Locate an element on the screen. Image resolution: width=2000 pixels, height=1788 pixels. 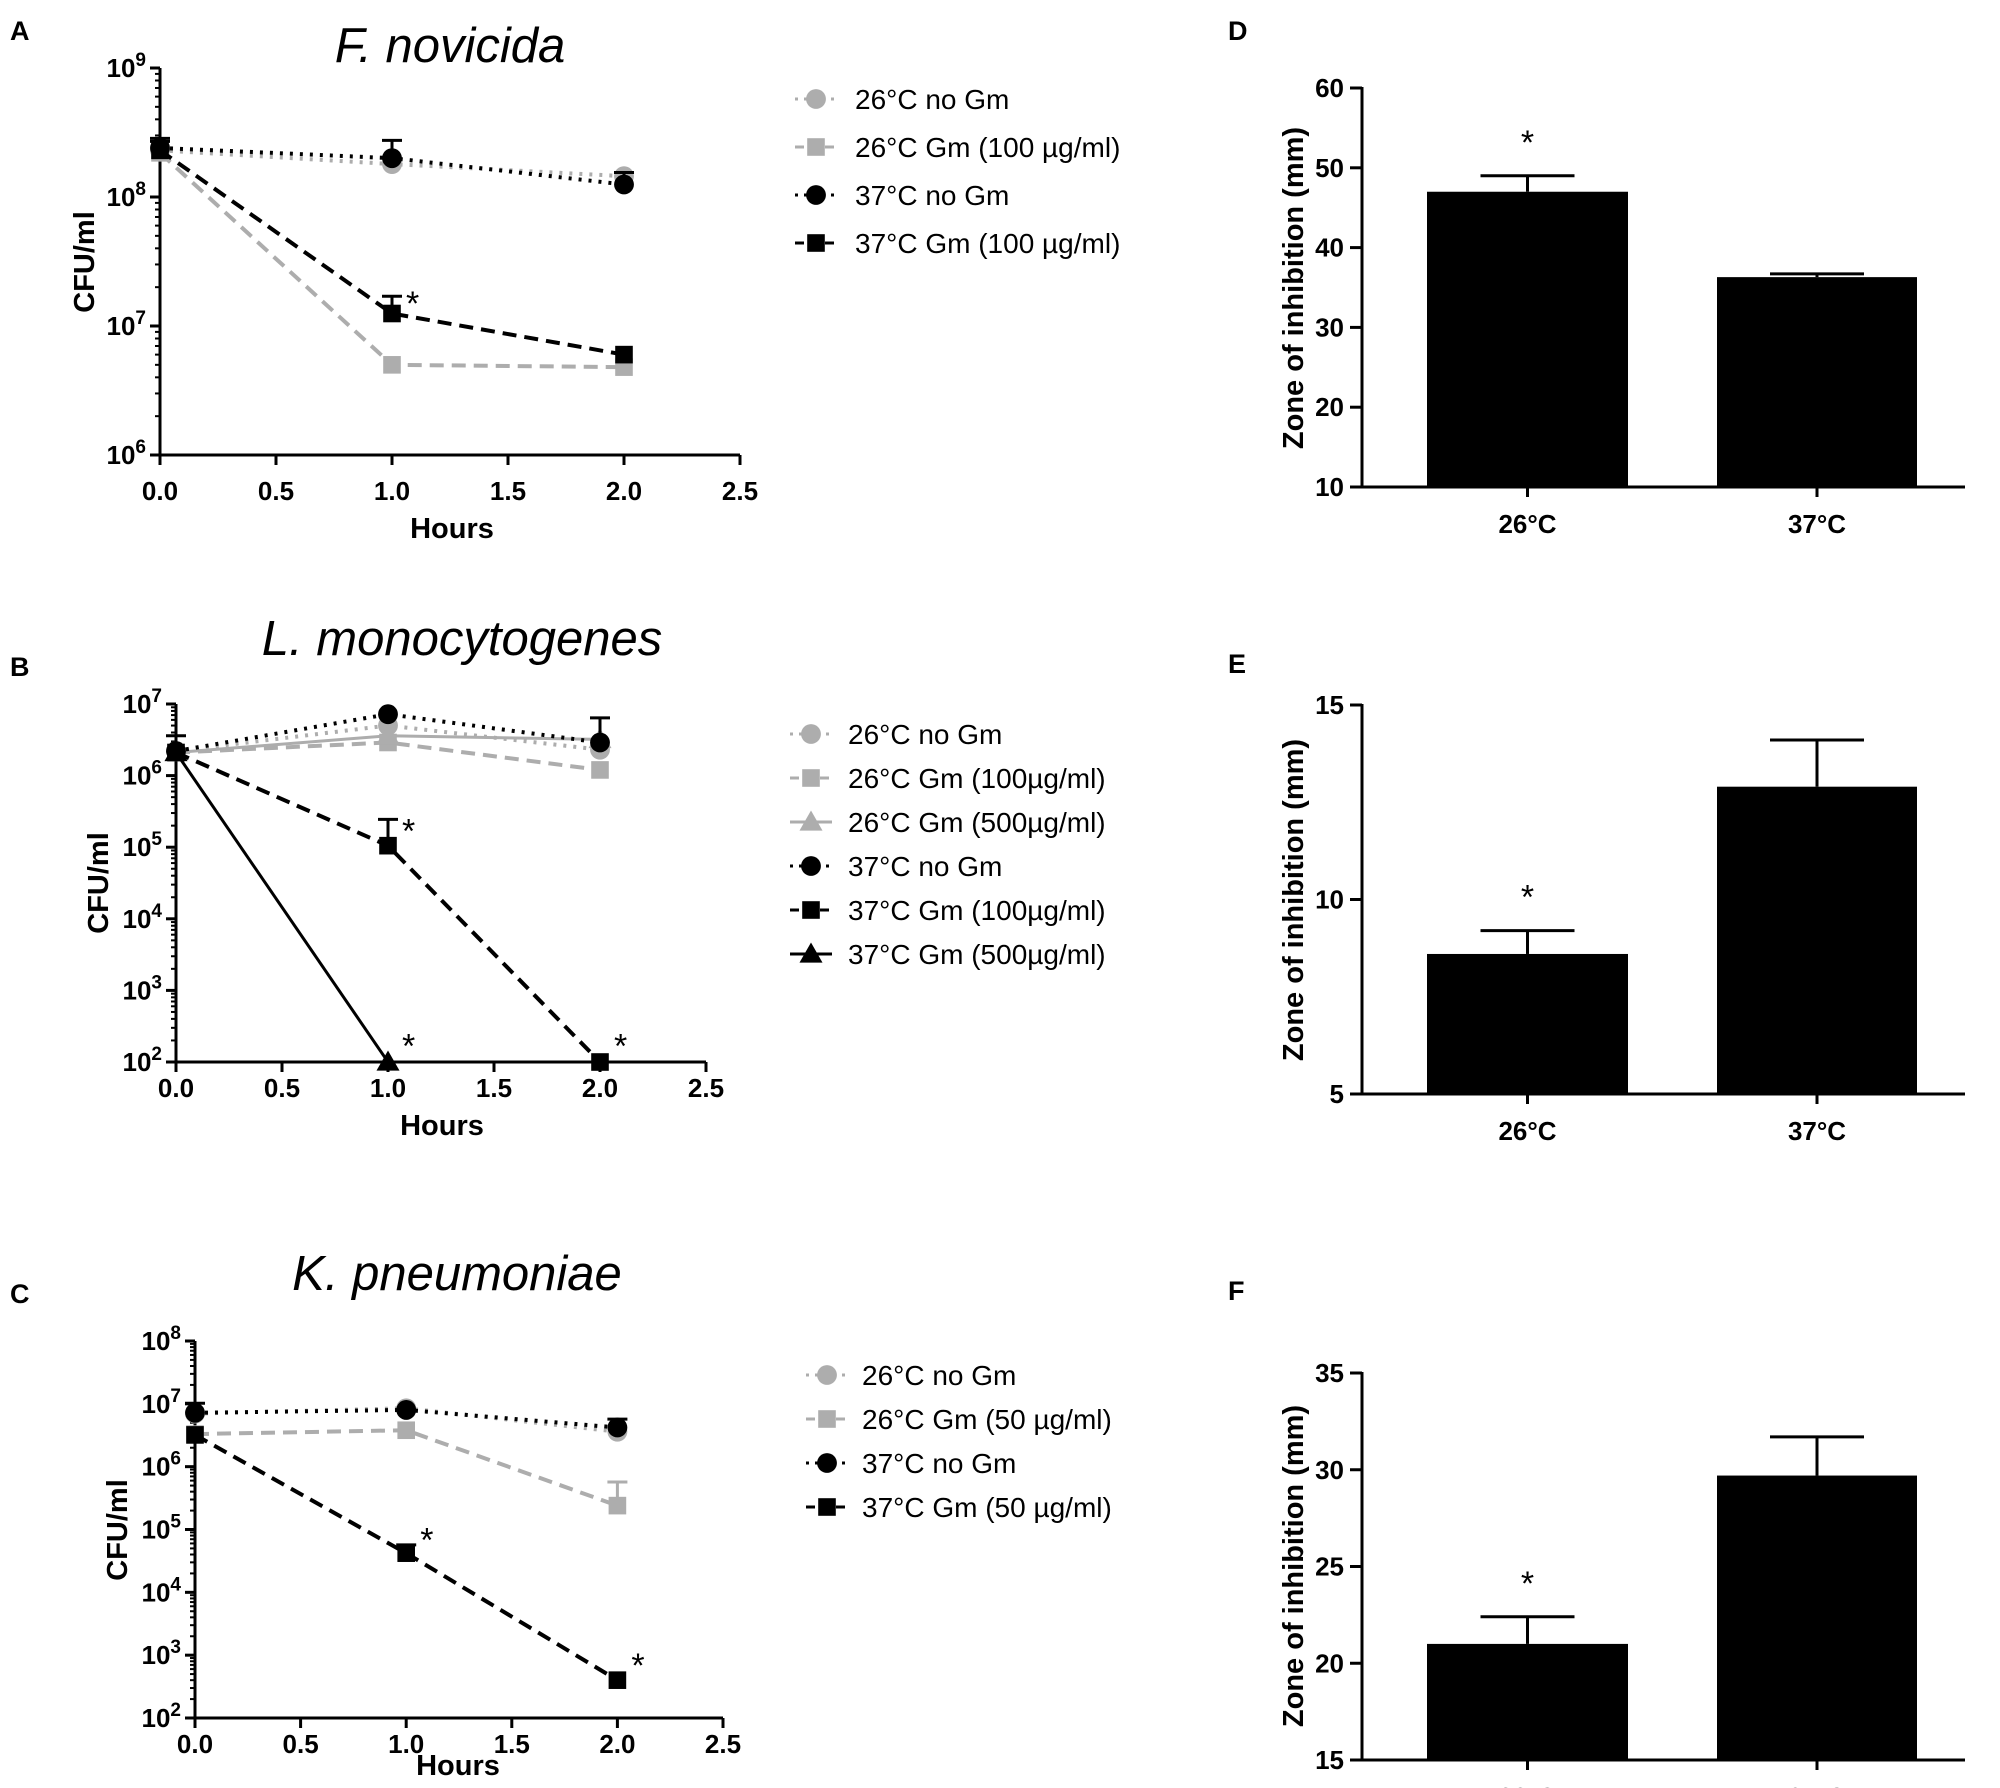
significance-star-a: * is located at coordinates (412, 304).